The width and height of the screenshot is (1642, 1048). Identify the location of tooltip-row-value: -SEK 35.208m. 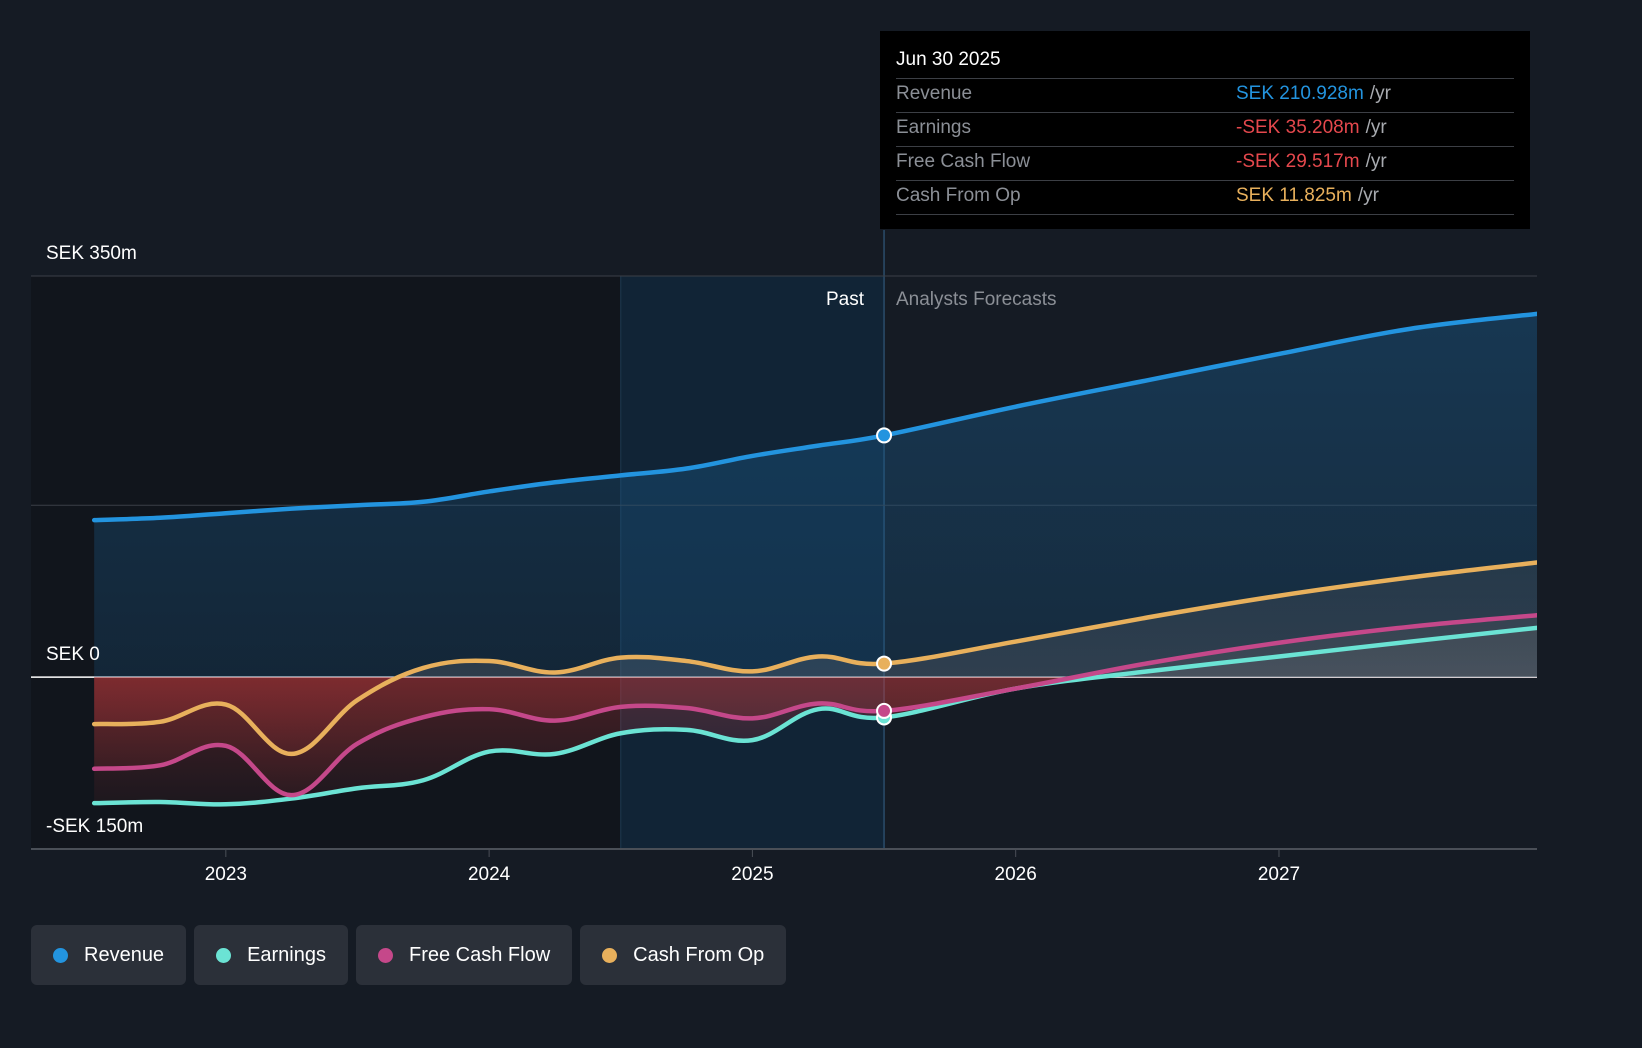
(1298, 127).